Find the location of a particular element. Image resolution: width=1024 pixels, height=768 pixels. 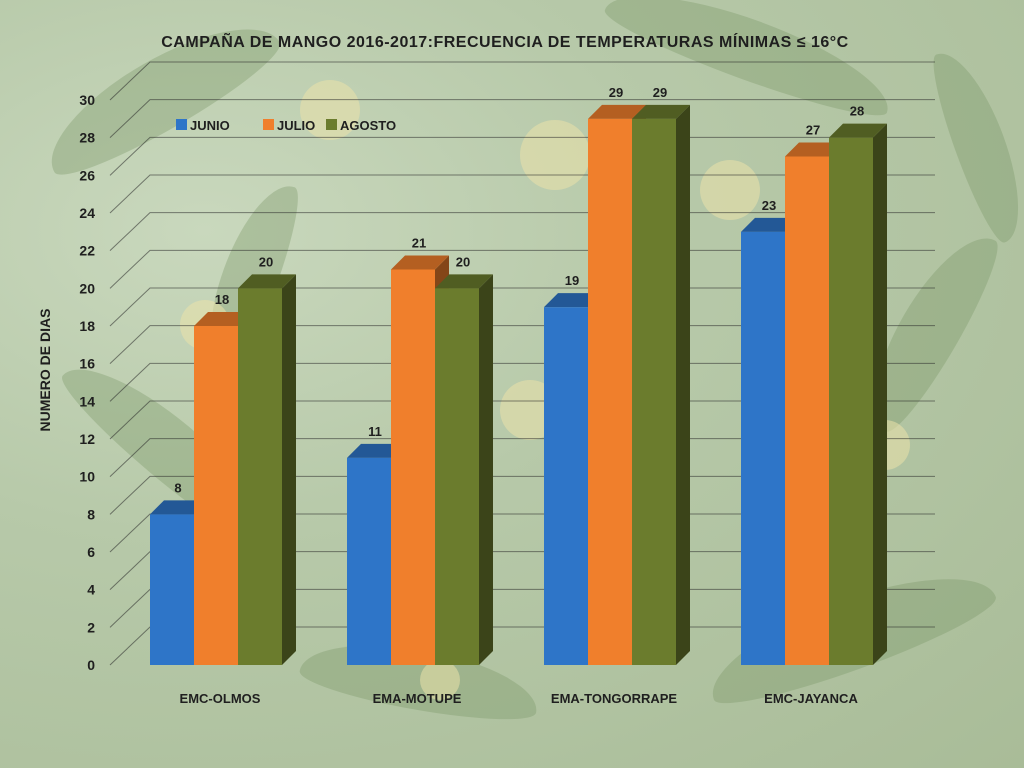

y-tick-label: 4 is located at coordinates (91, 590).